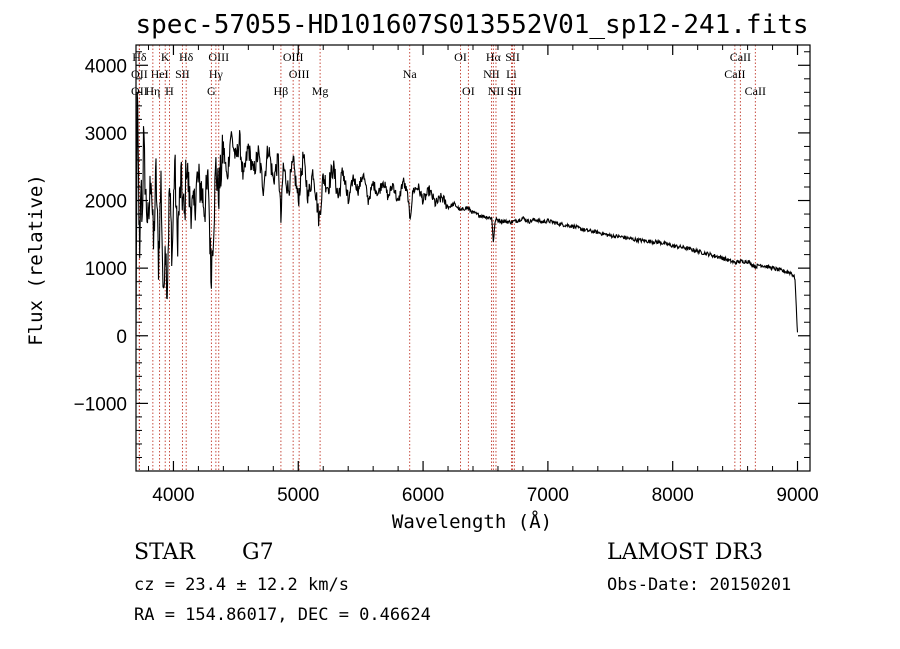 Image resolution: width=900 pixels, height=649 pixels. Describe the element at coordinates (423, 495) in the screenshot. I see `x-tick-label: 6000` at that location.